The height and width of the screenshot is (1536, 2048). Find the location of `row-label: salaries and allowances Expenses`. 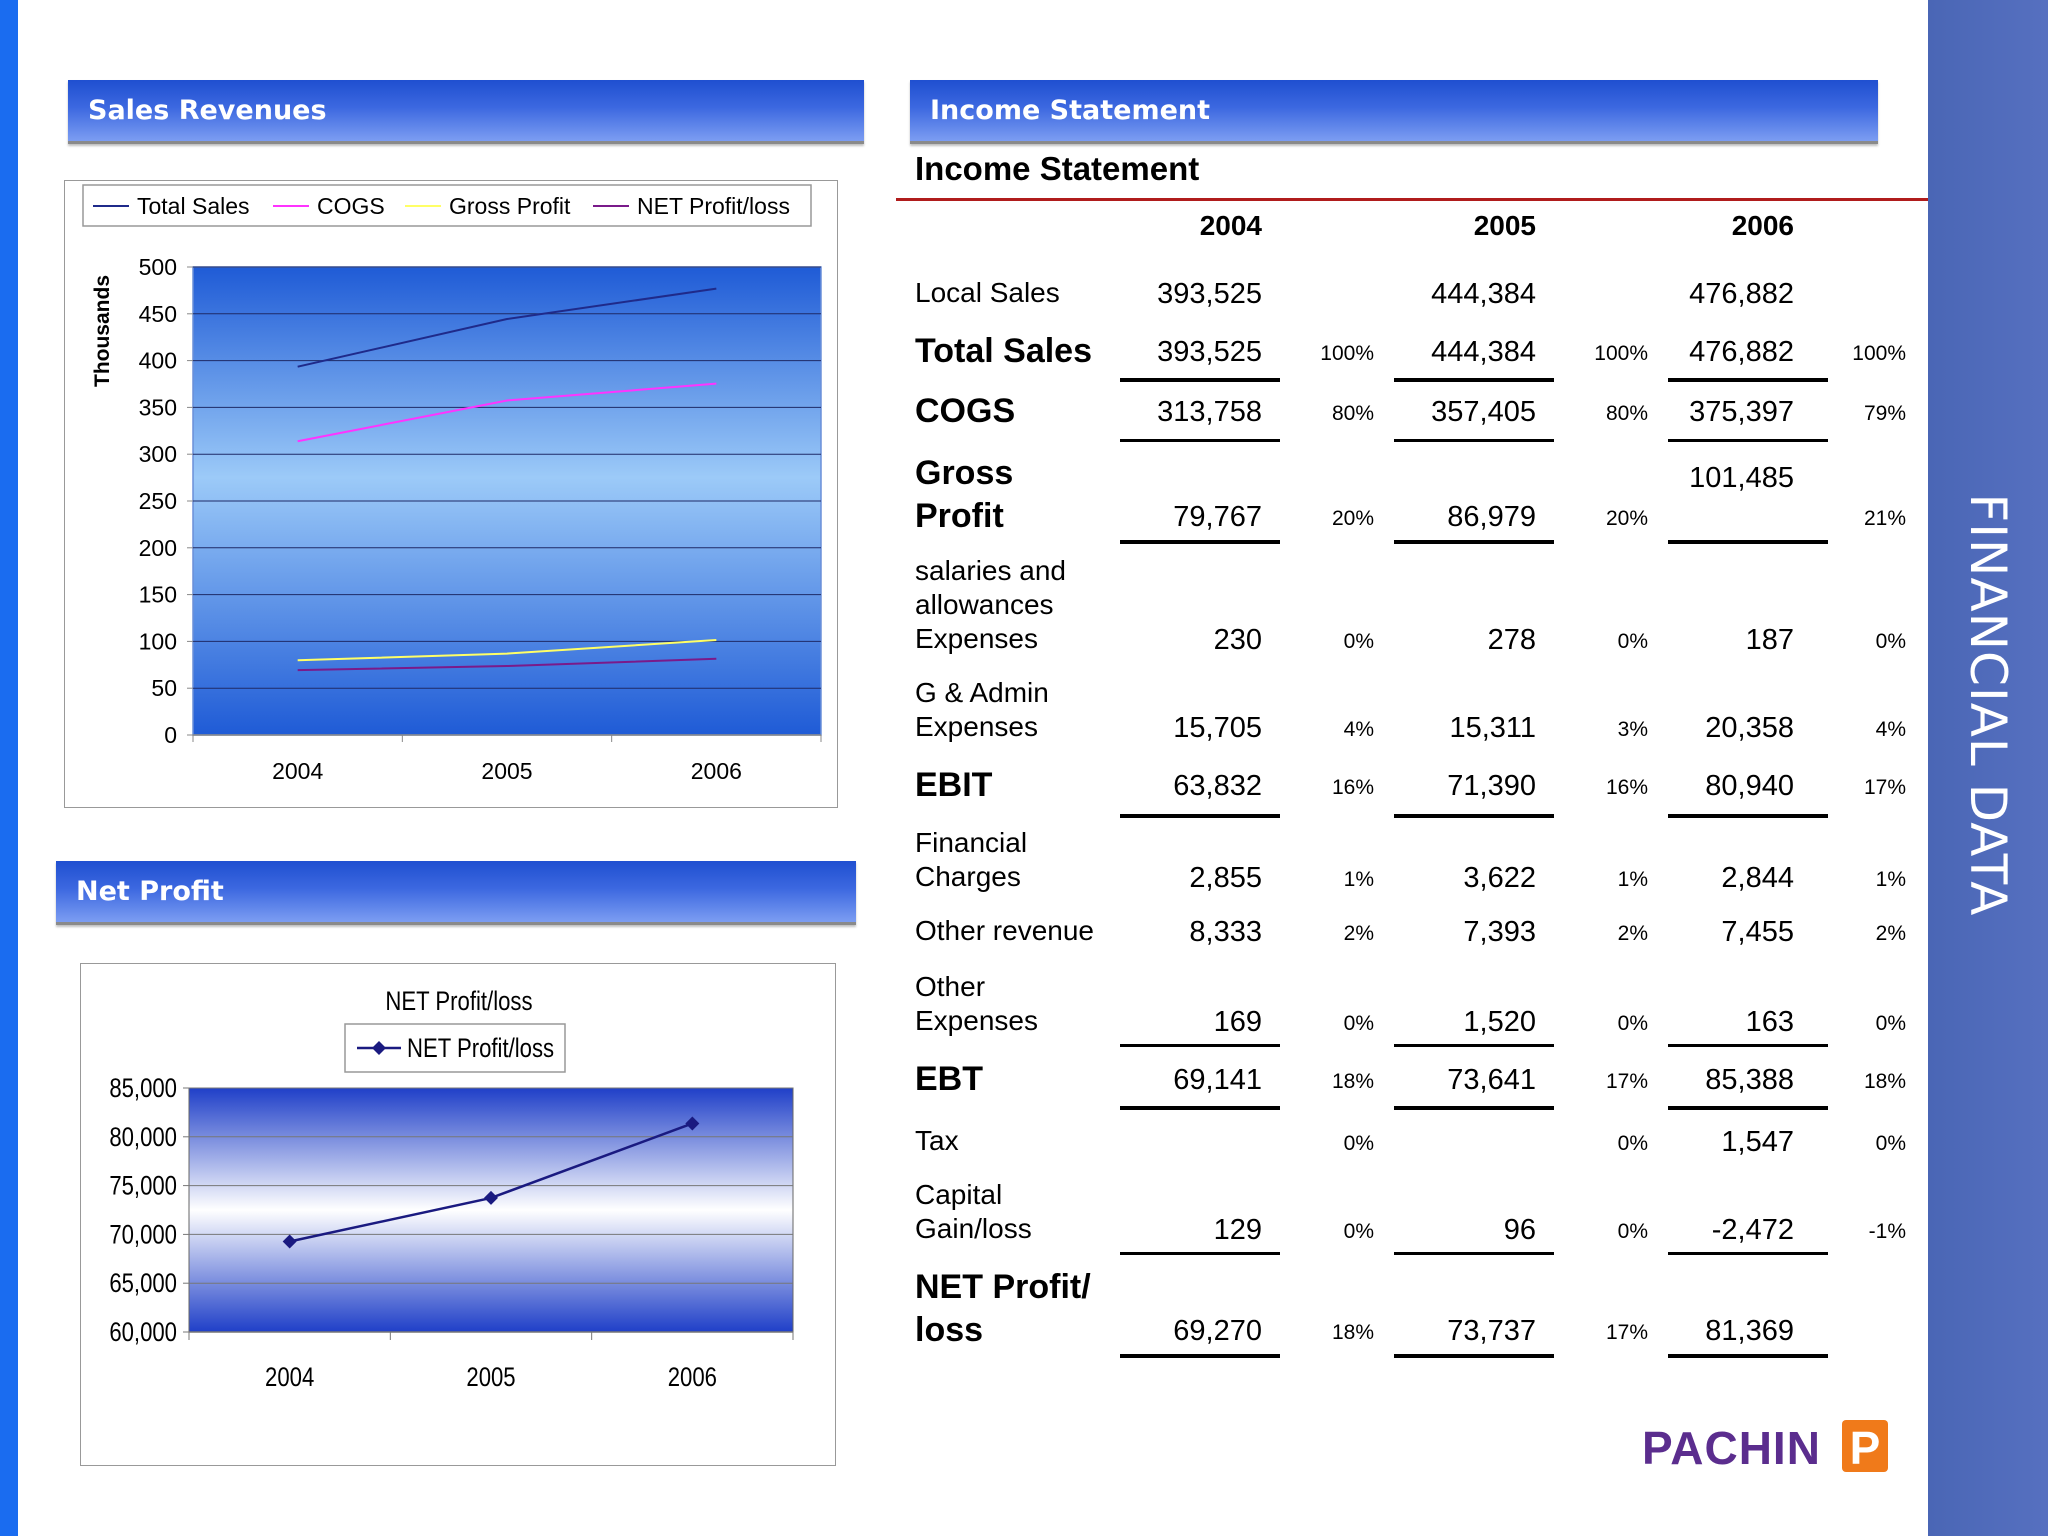

row-label: salaries and allowances Expenses is located at coordinates (990, 604).